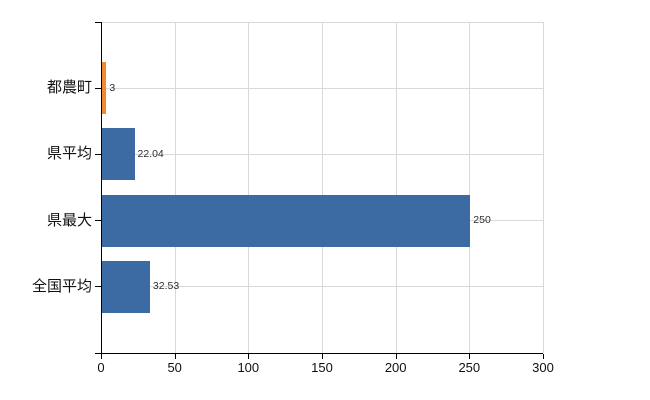 This screenshot has width=650, height=400. What do you see at coordinates (69, 154) in the screenshot?
I see `category-label: 県平均` at bounding box center [69, 154].